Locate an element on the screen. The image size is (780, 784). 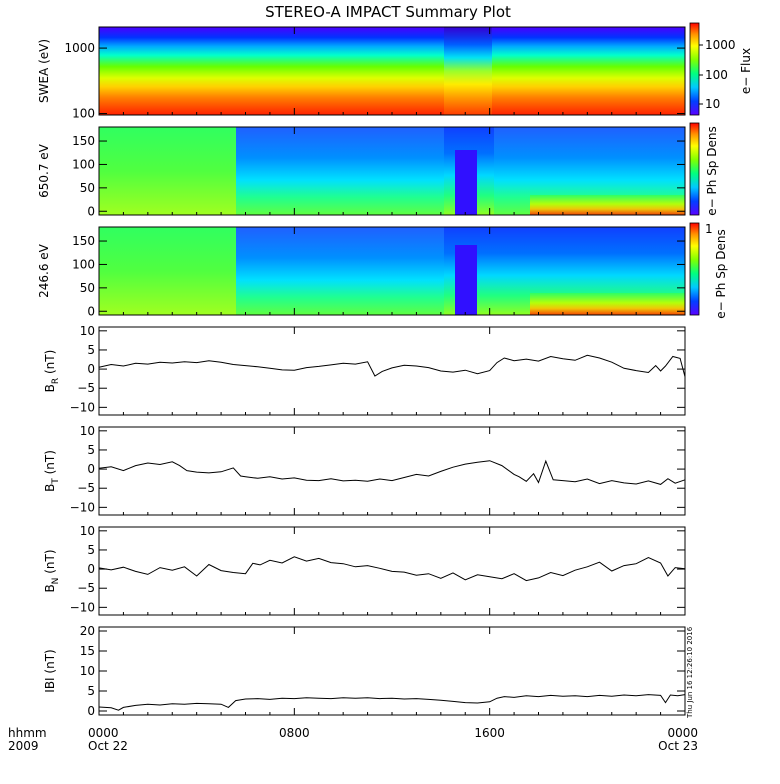
colorbar-tick-label: 1000 is located at coordinates (720, 45).